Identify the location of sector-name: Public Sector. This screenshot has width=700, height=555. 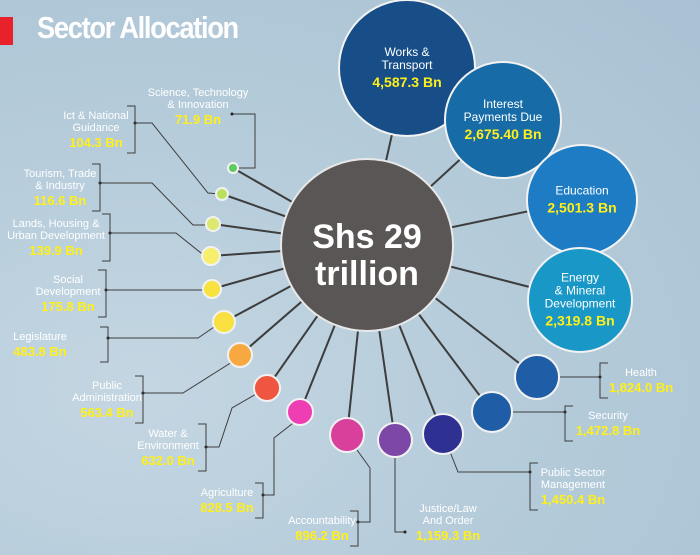
(573, 473).